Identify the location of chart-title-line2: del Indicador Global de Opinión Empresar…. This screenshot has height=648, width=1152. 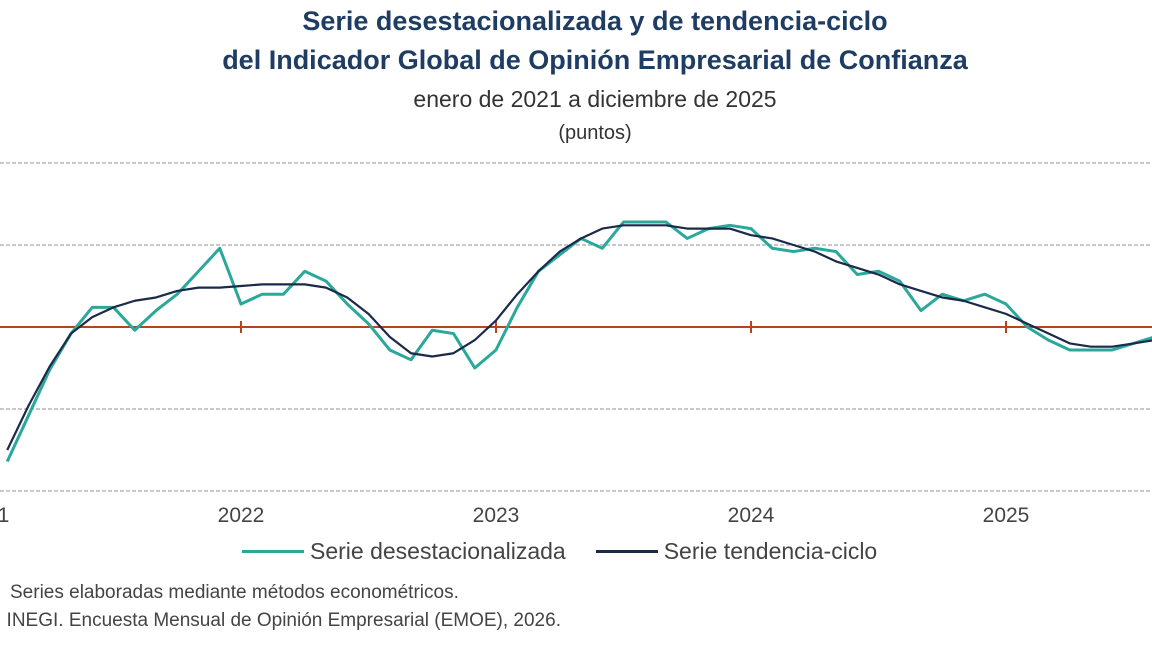
(595, 60).